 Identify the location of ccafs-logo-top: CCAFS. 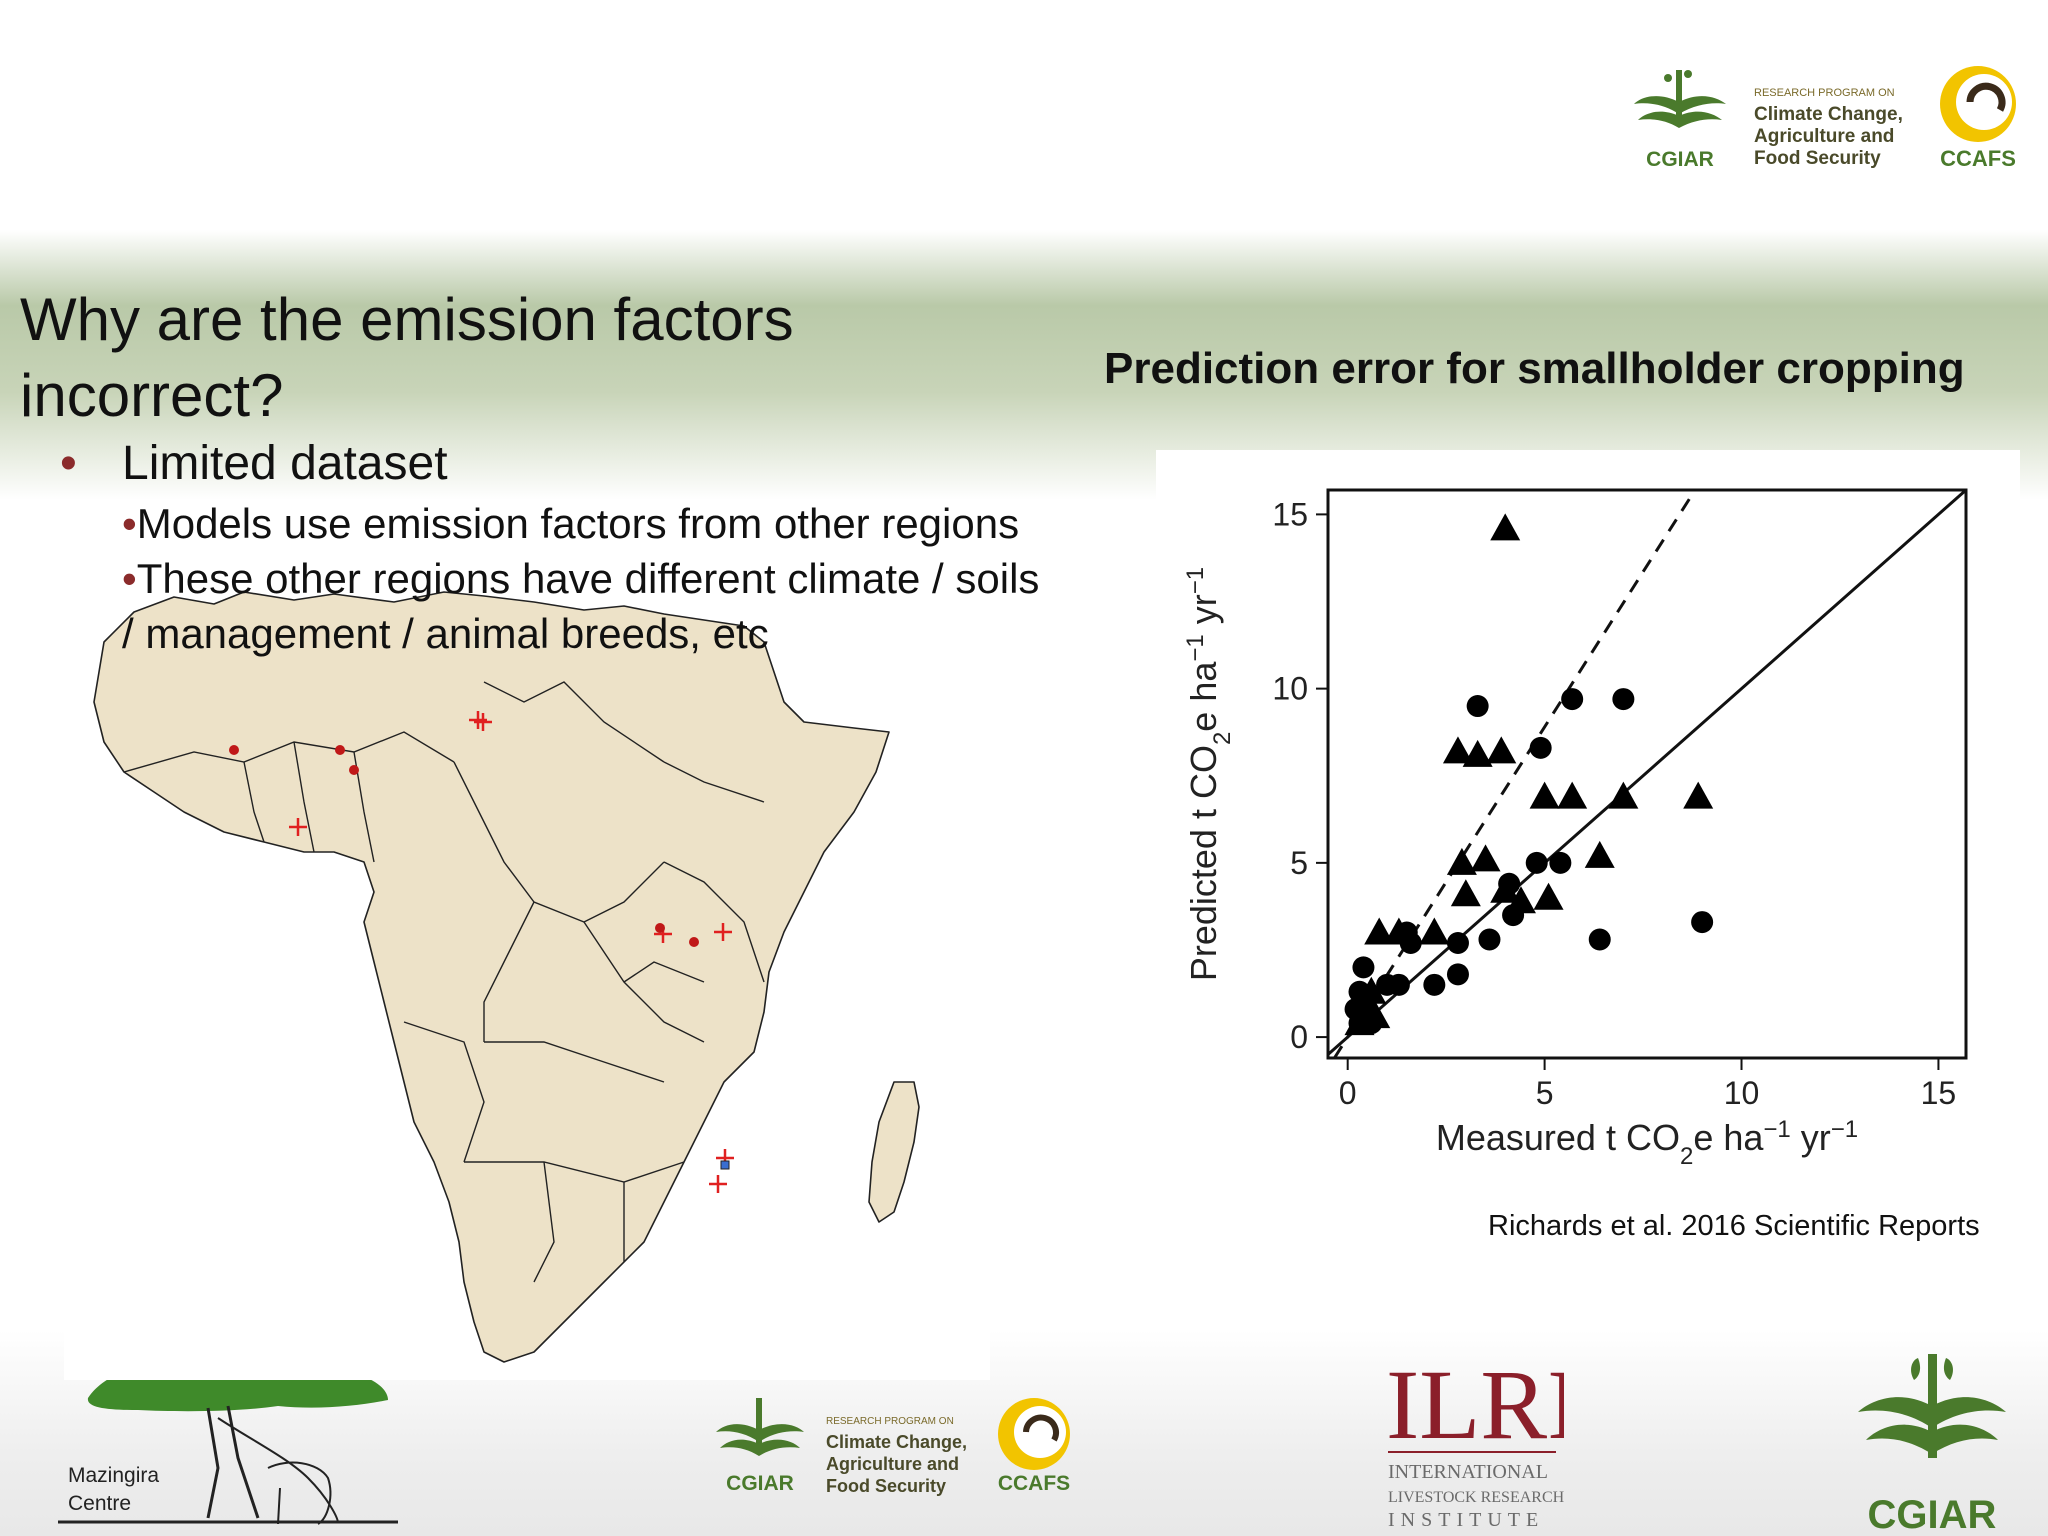
(1978, 118).